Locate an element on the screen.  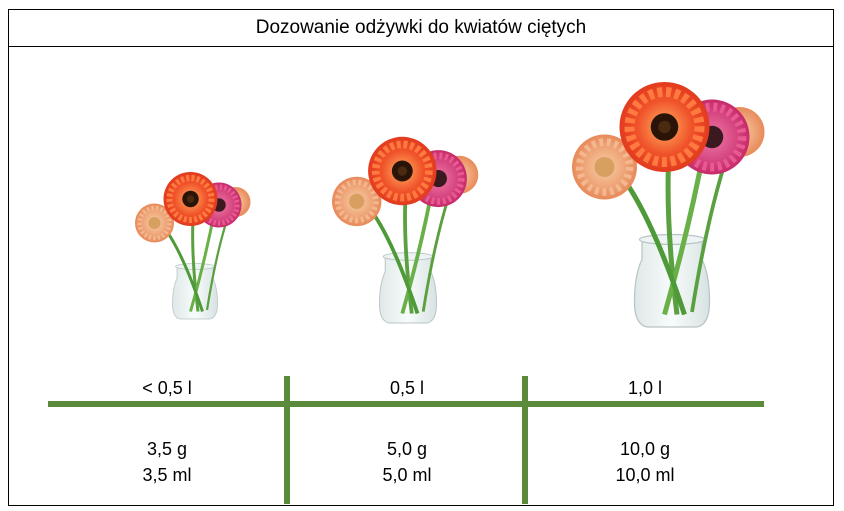
horizontal-grid-line is located at coordinates (406, 404).